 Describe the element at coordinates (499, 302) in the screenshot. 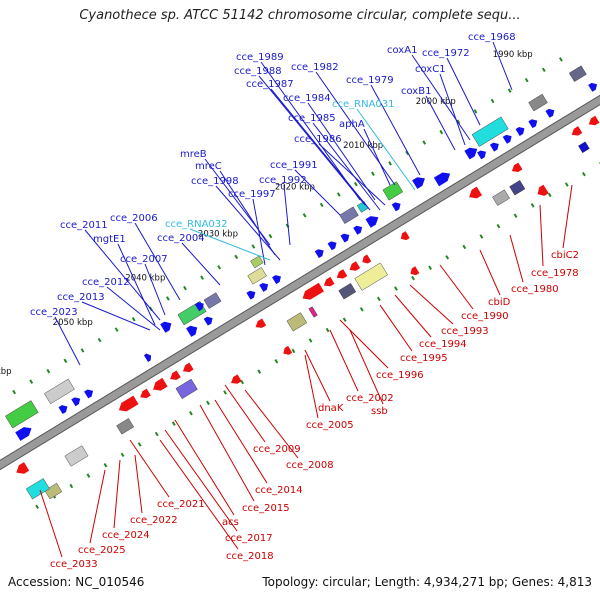

I see `reverse-gene-label: cbiD` at that location.